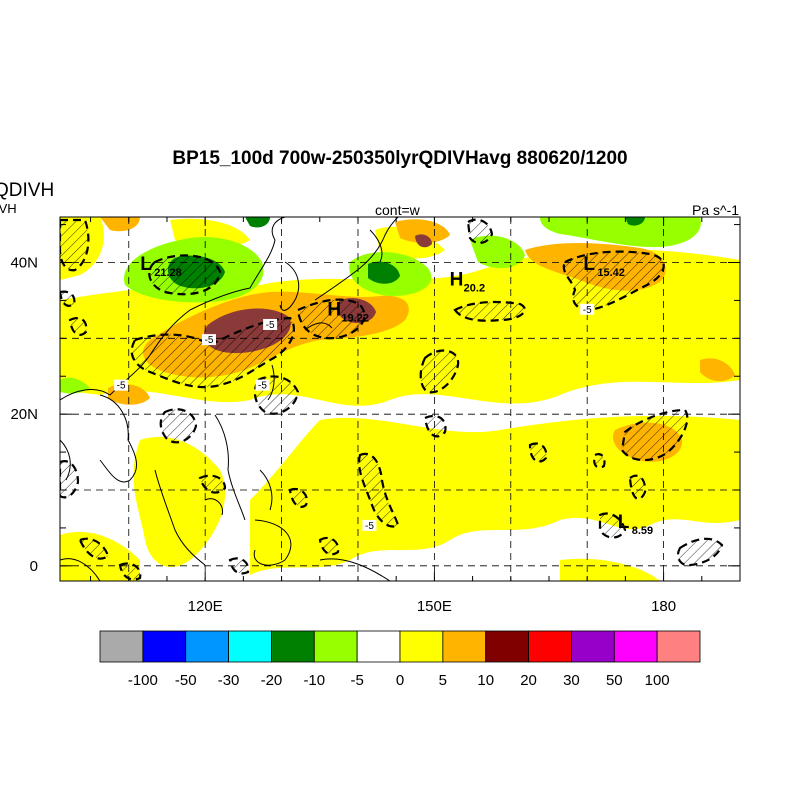  What do you see at coordinates (205, 606) in the screenshot?
I see `x-tick-label: 120E` at bounding box center [205, 606].